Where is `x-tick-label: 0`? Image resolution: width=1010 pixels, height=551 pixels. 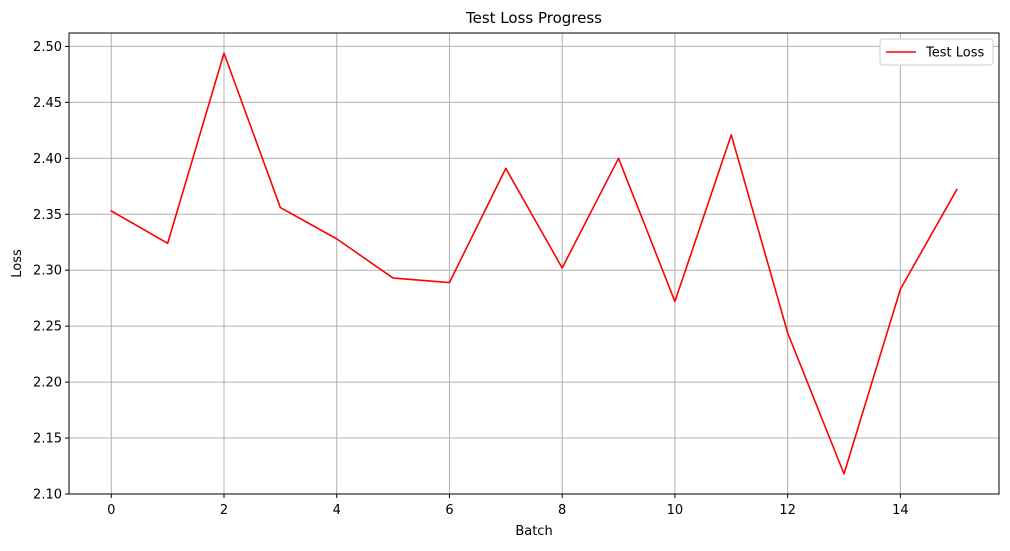
x-tick-label: 0 is located at coordinates (111, 510).